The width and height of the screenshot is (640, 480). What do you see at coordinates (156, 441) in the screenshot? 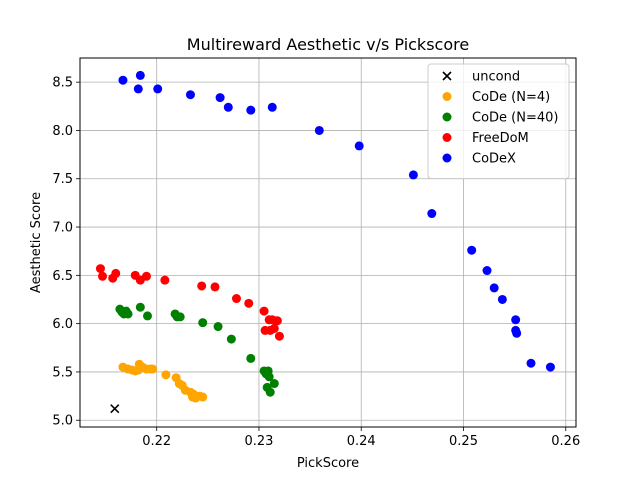
I see `x-tick-label: 0.22` at bounding box center [156, 441].